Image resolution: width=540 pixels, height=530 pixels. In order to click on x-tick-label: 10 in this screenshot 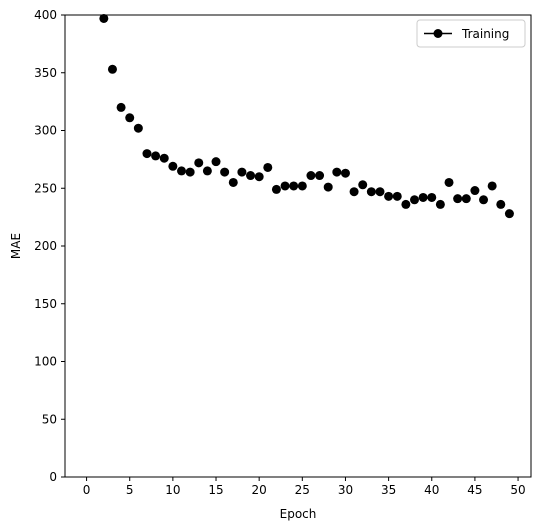, I will do `click(172, 490)`.